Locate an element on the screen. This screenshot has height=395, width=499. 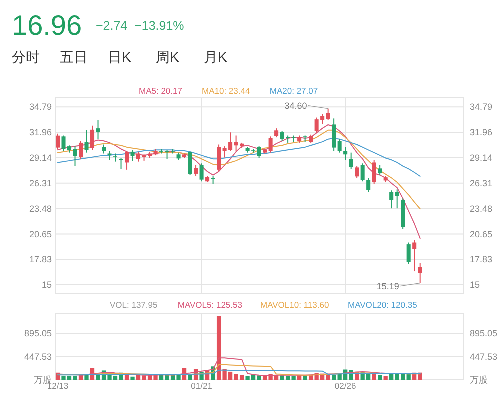
y-tick-label: 31.96 is located at coordinates (40, 133).